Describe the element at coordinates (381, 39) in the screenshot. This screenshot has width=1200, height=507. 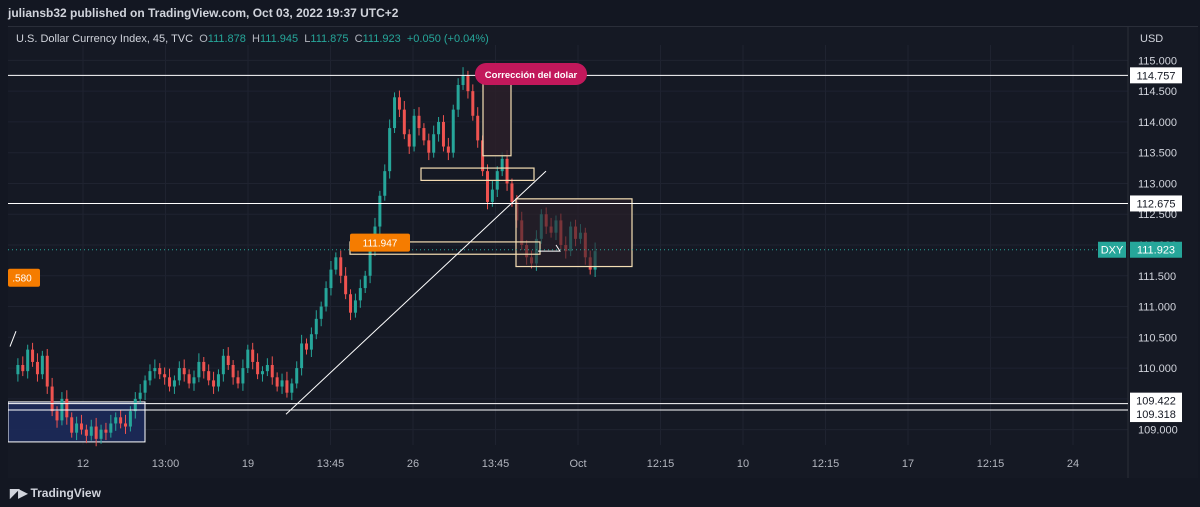
I see `close-value: 111.923` at that location.